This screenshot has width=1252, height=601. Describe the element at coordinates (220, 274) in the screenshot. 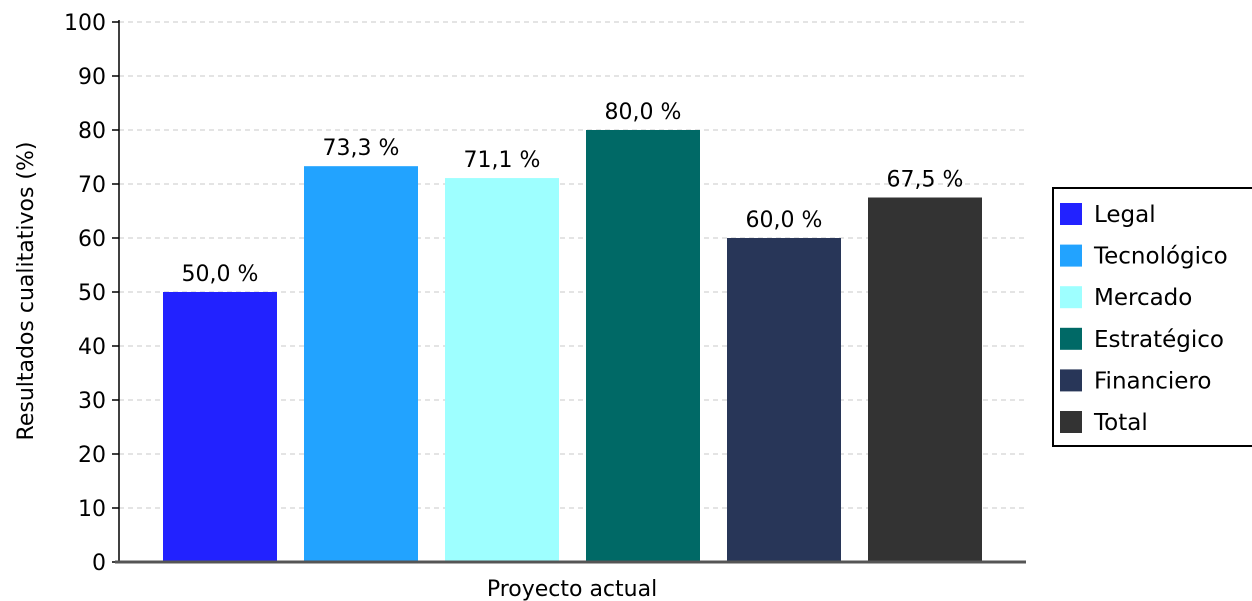

I see `data-label: 50,0 %` at that location.